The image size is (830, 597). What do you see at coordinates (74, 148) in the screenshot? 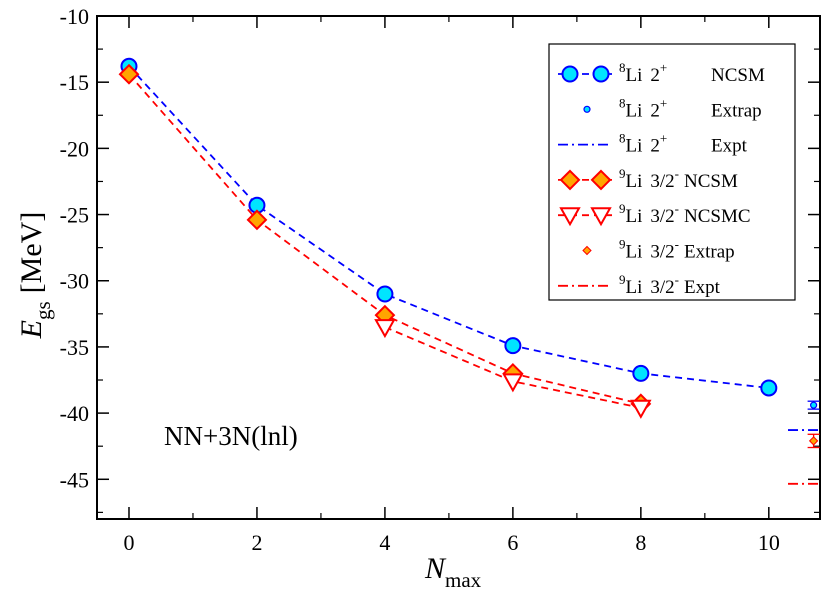
I see `y-tick-label: -20` at bounding box center [74, 148].